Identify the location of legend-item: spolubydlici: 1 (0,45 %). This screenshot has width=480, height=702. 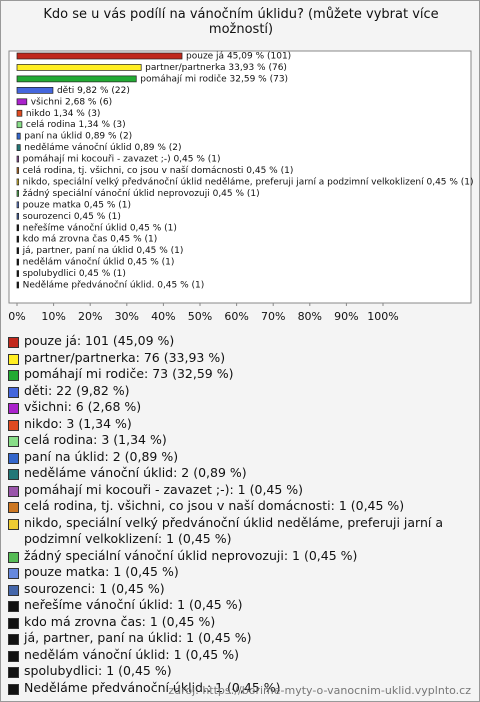
(240, 671).